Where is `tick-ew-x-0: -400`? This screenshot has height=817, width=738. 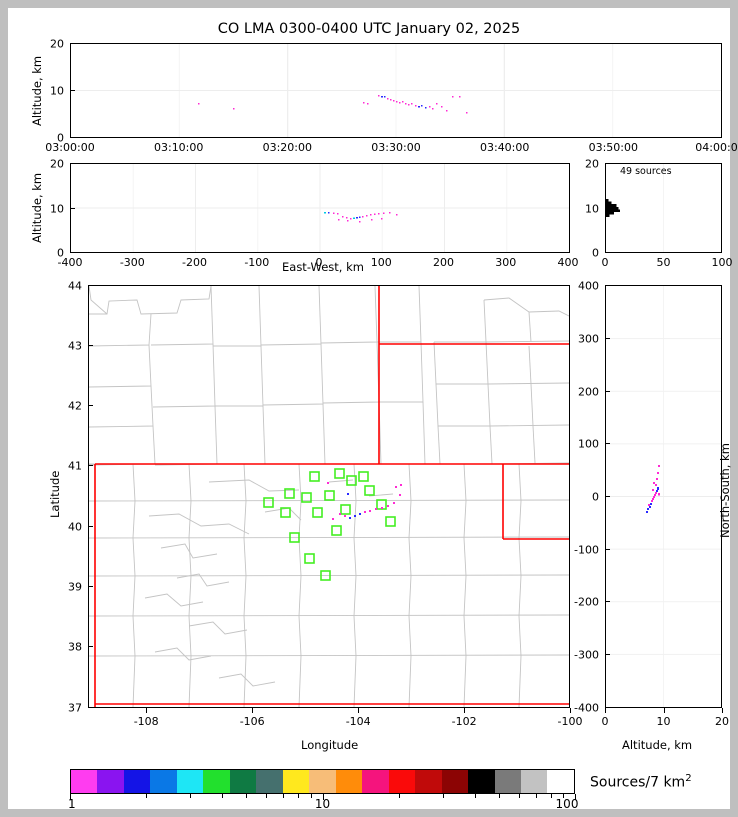 tick-ew-x-0: -400 is located at coordinates (70, 262).